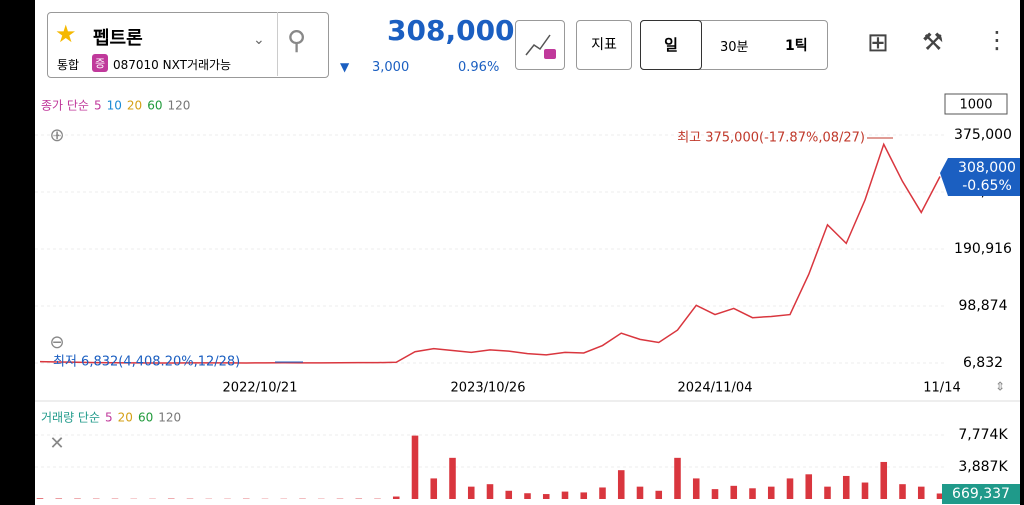 The height and width of the screenshot is (505, 1024). I want to click on y-tick-label: 7,774K, so click(983, 435).